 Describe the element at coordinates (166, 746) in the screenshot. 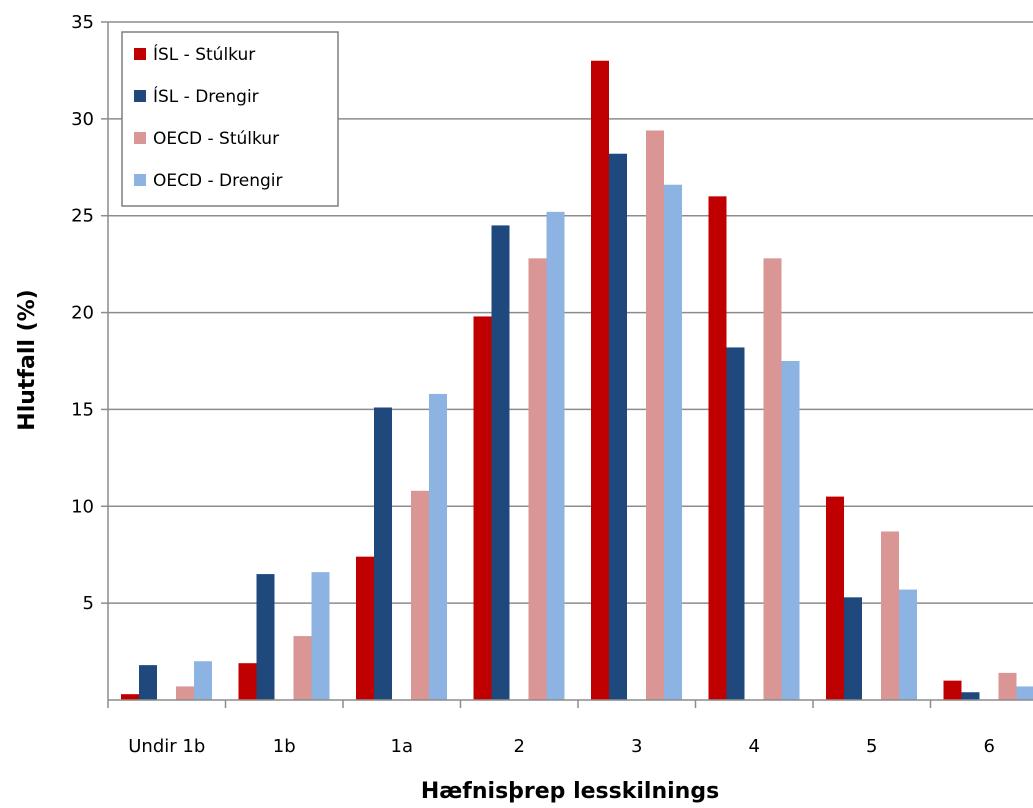

I see `x-tick-label: Undir 1b` at that location.